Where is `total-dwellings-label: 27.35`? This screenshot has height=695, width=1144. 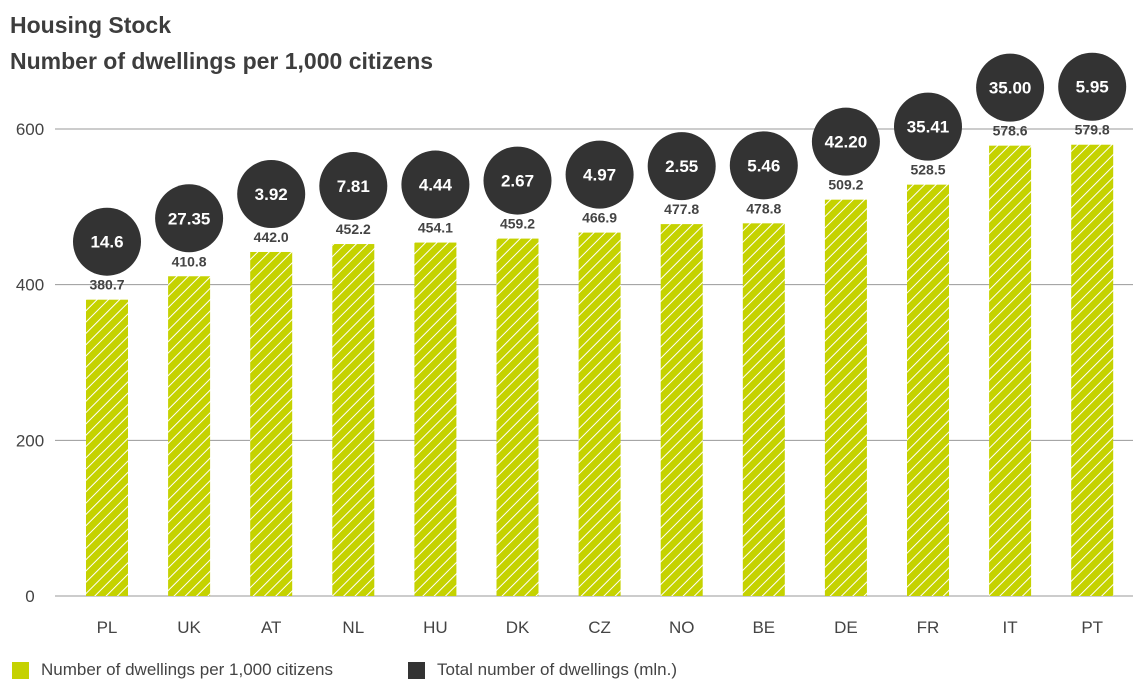 total-dwellings-label: 27.35 is located at coordinates (189, 218).